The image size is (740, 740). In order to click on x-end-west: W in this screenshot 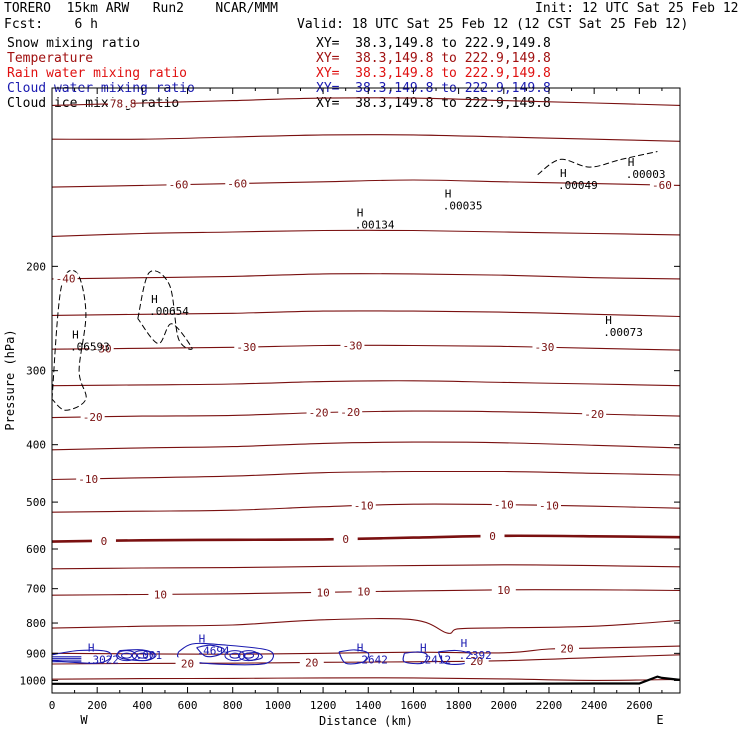, I will do `click(84, 720)`.